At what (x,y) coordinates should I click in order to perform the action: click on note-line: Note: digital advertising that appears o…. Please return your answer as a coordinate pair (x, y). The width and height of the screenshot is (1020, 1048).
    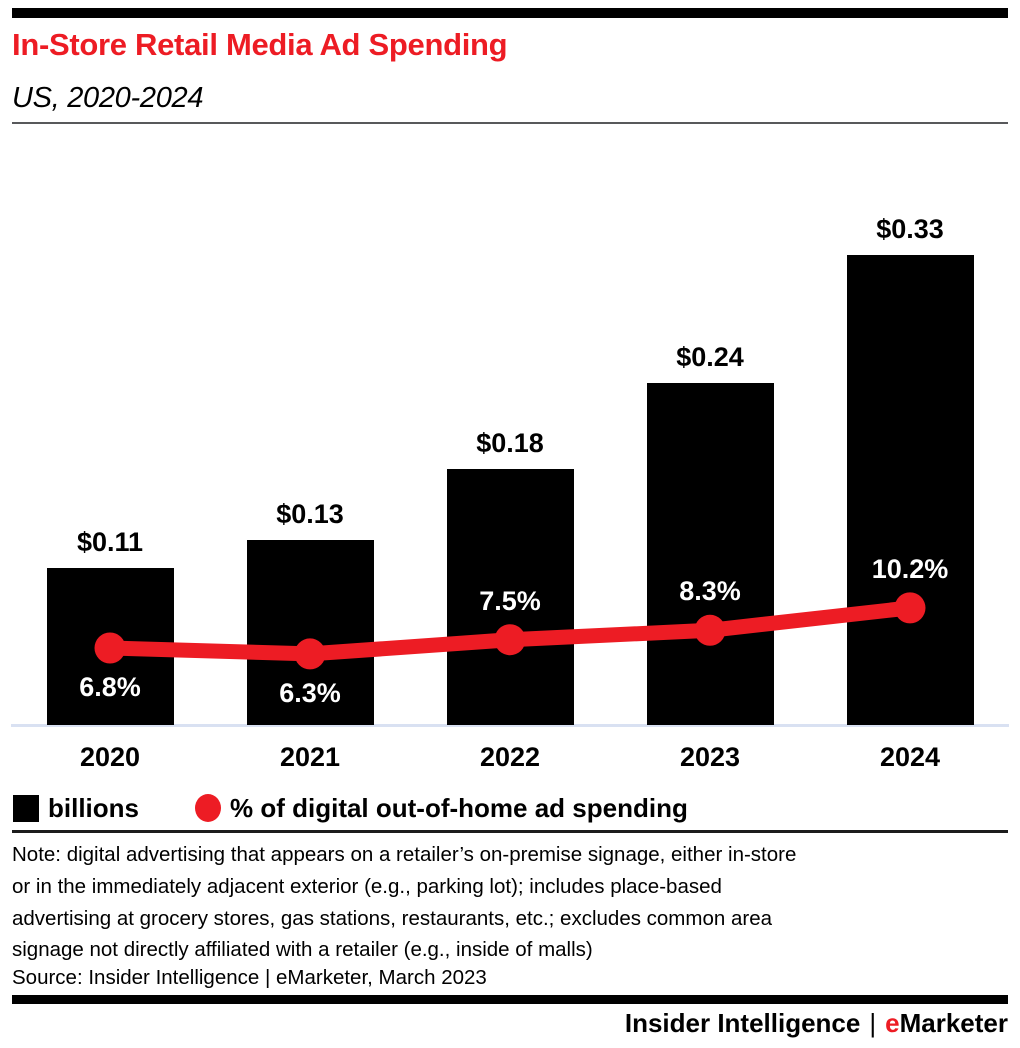
    Looking at the image, I should click on (404, 854).